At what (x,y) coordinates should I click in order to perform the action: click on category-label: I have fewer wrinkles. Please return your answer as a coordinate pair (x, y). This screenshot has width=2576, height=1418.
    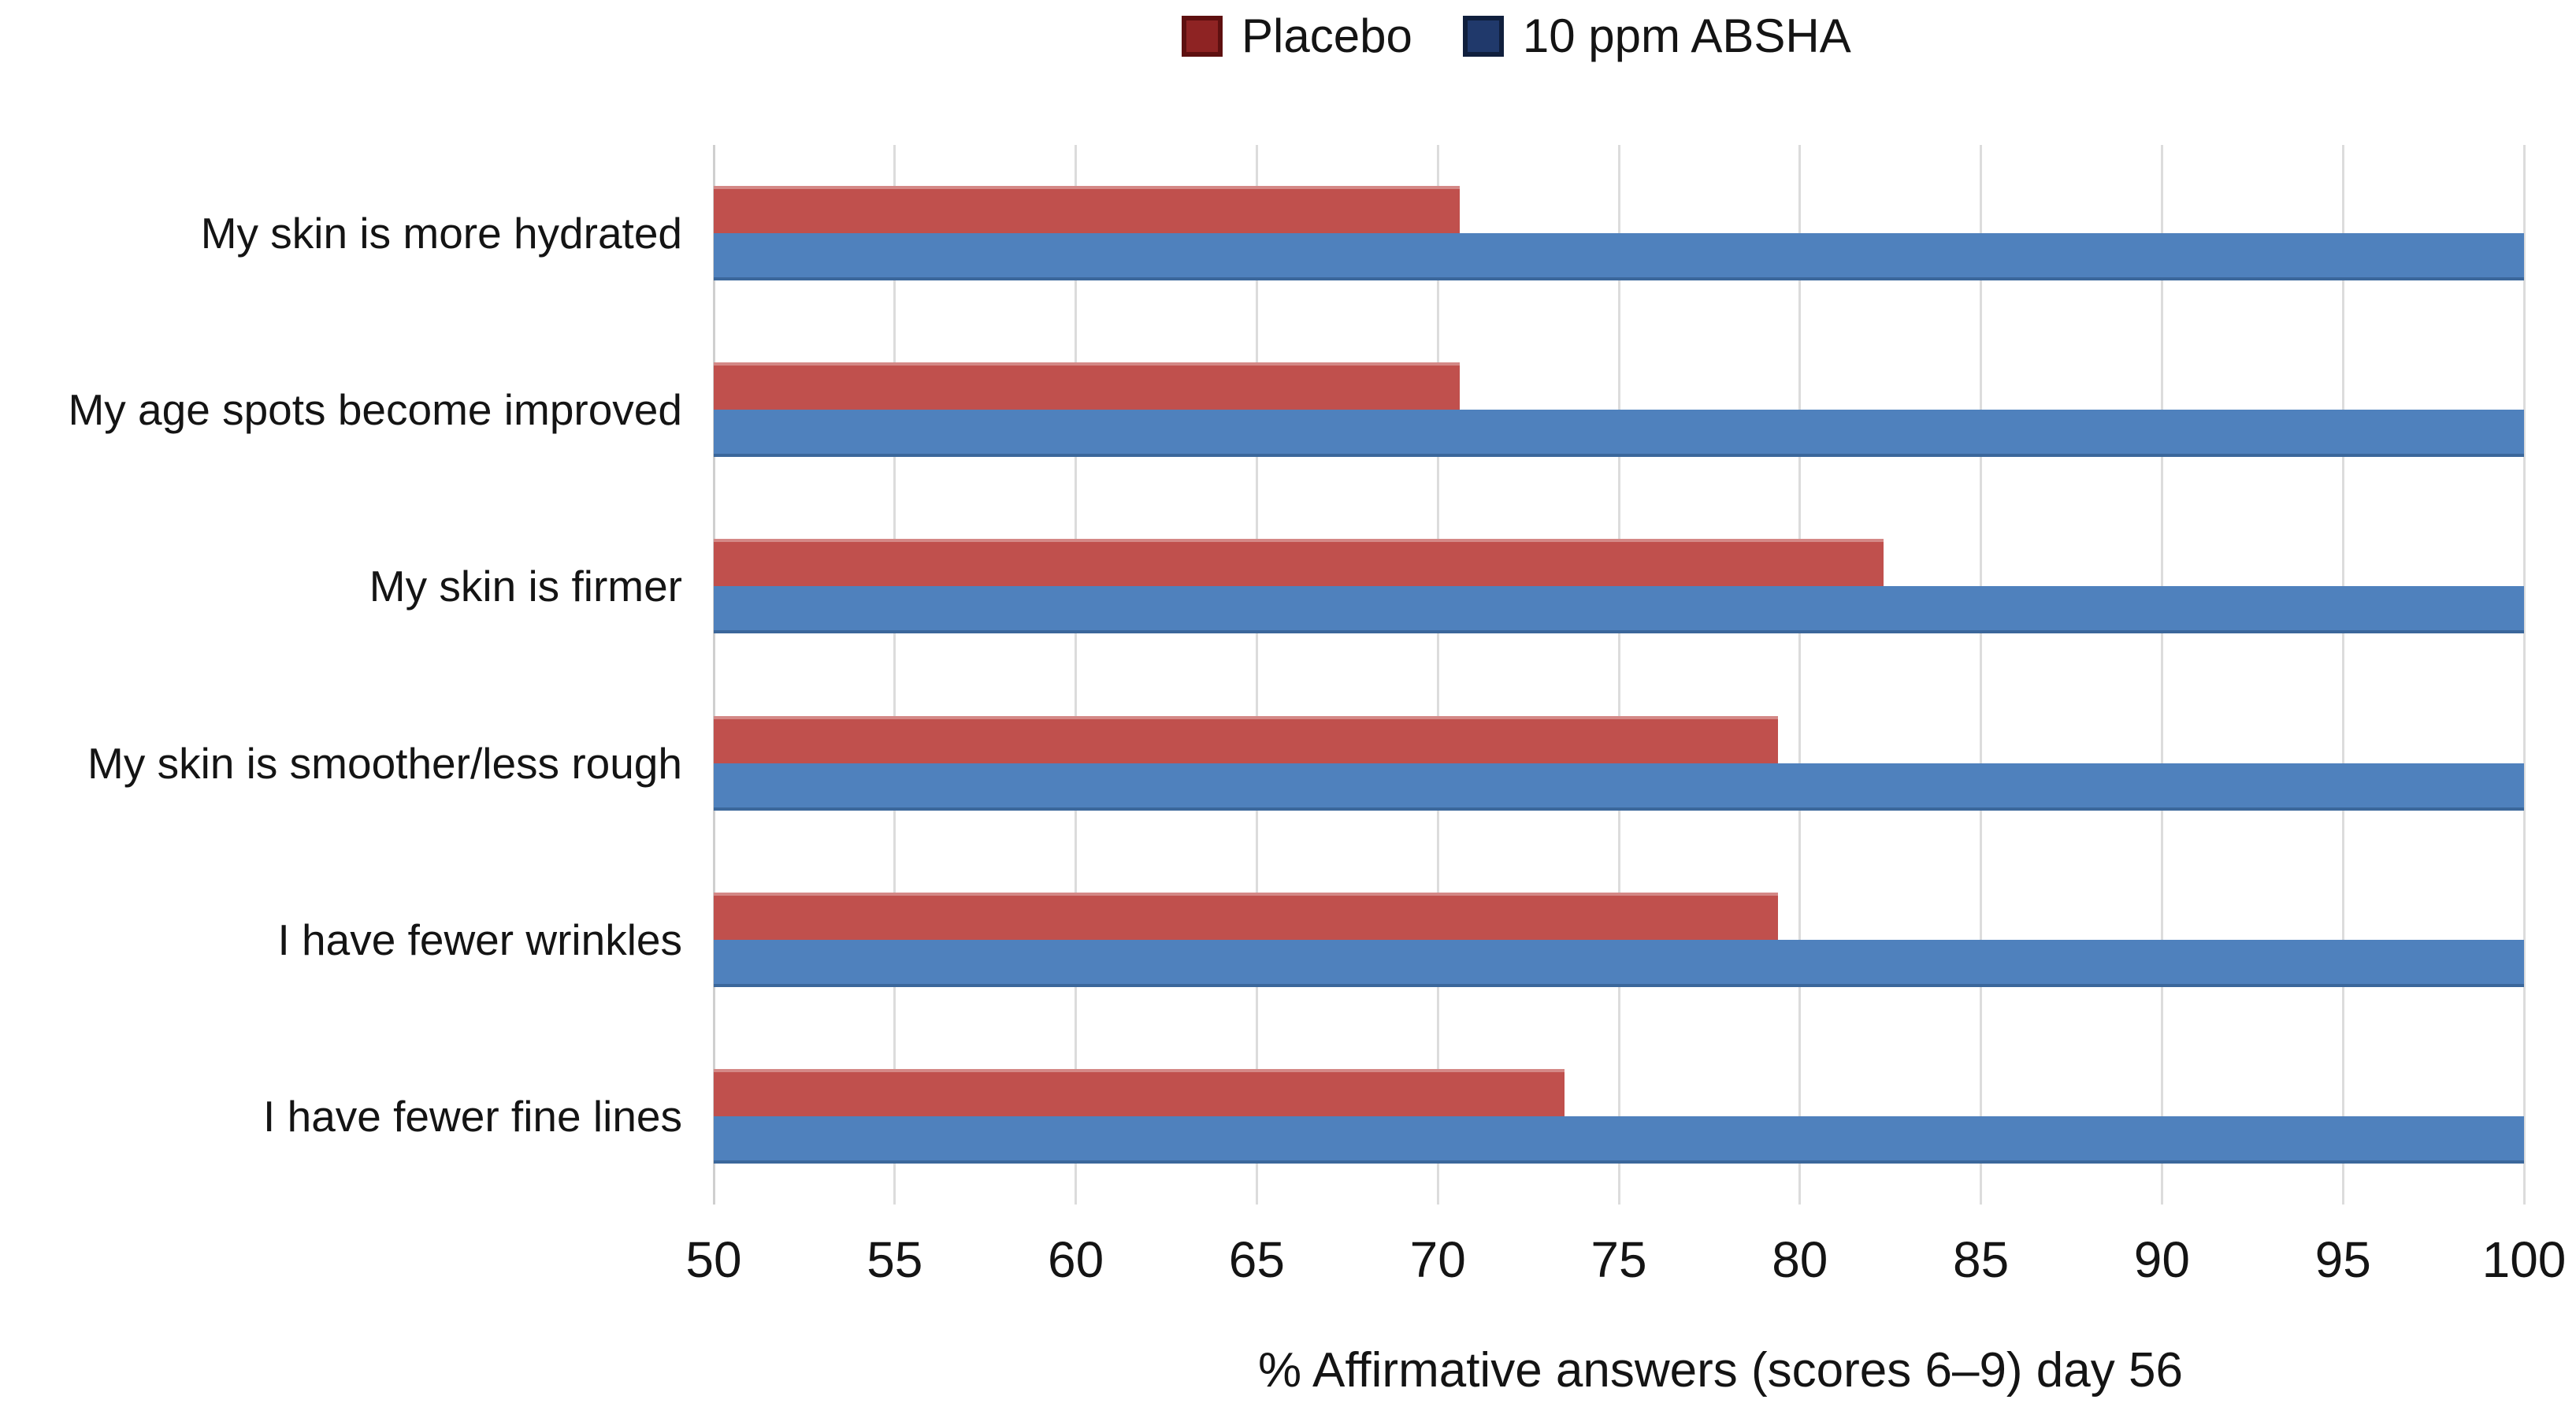
    Looking at the image, I should click on (479, 940).